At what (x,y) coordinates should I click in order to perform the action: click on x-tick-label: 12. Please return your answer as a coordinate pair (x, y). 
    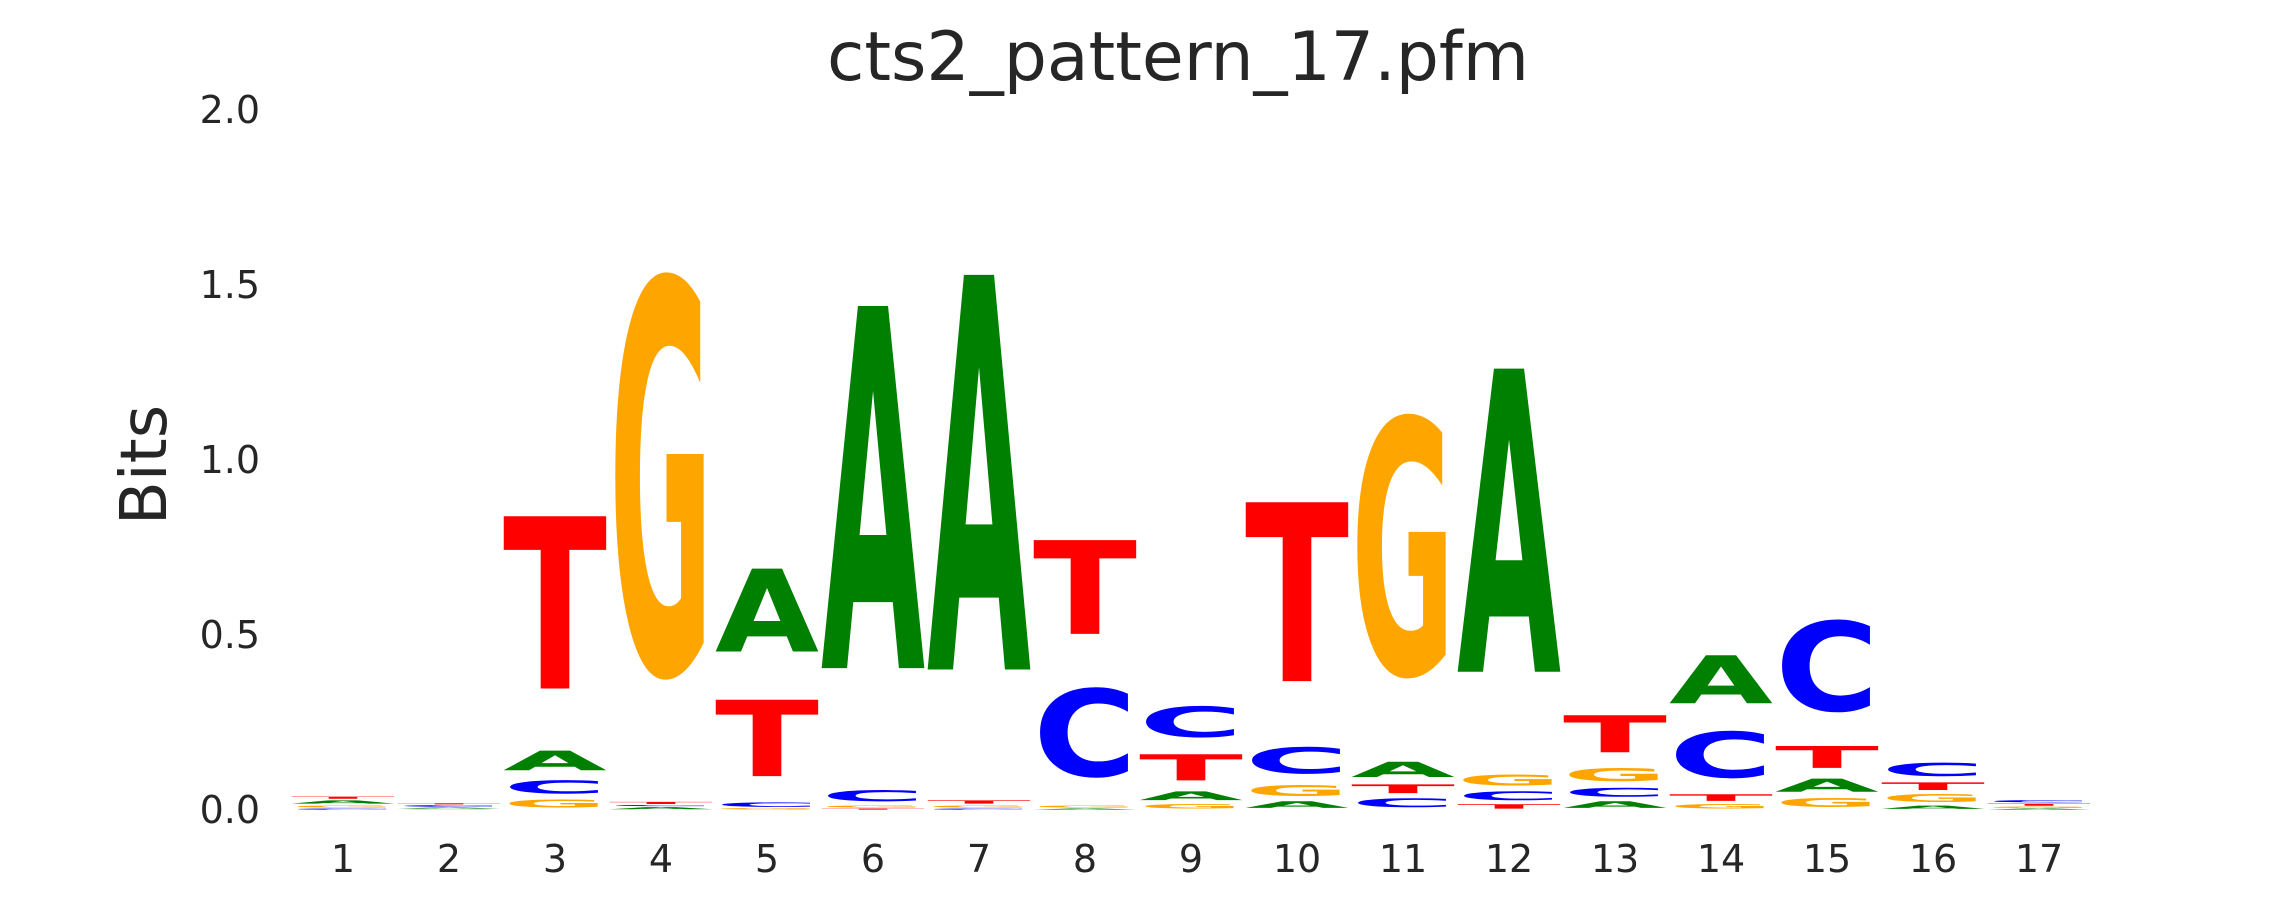
    Looking at the image, I should click on (1509, 859).